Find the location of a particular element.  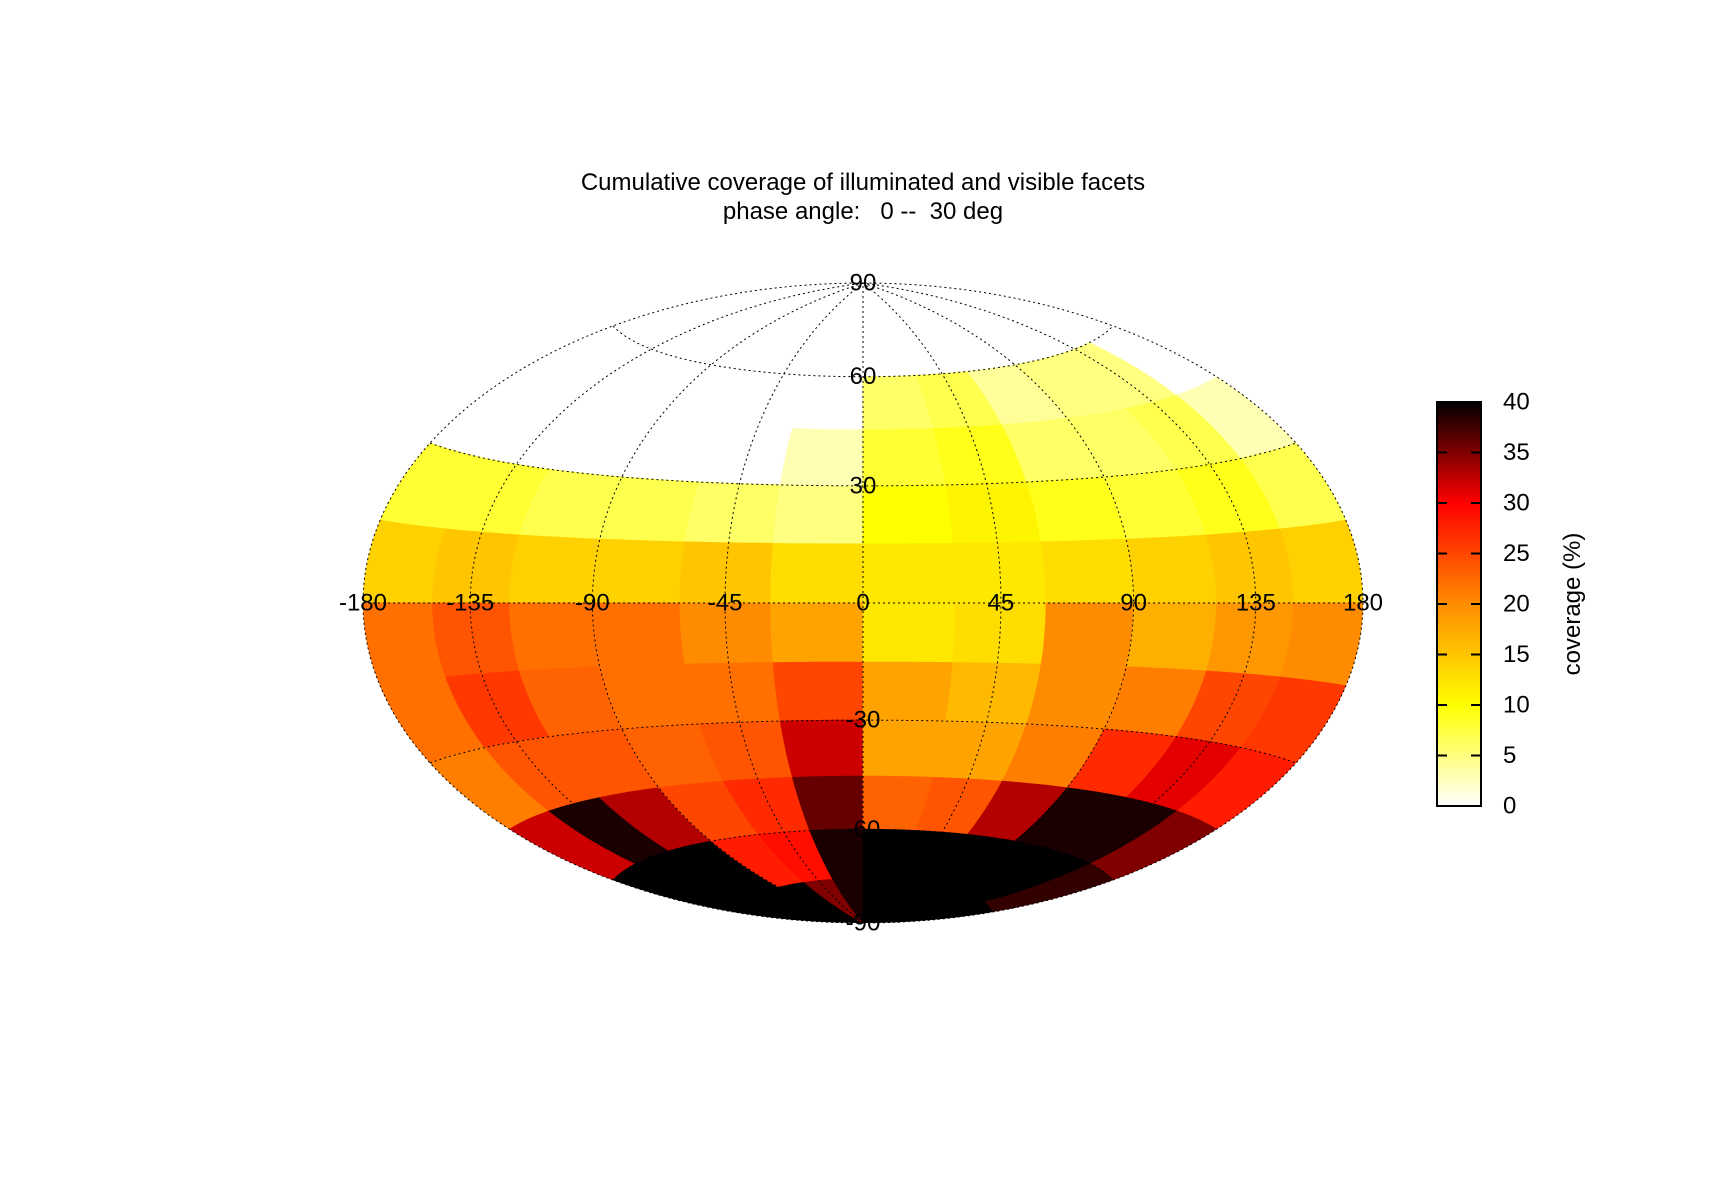

lon-tick-label: 0 is located at coordinates (862, 603).